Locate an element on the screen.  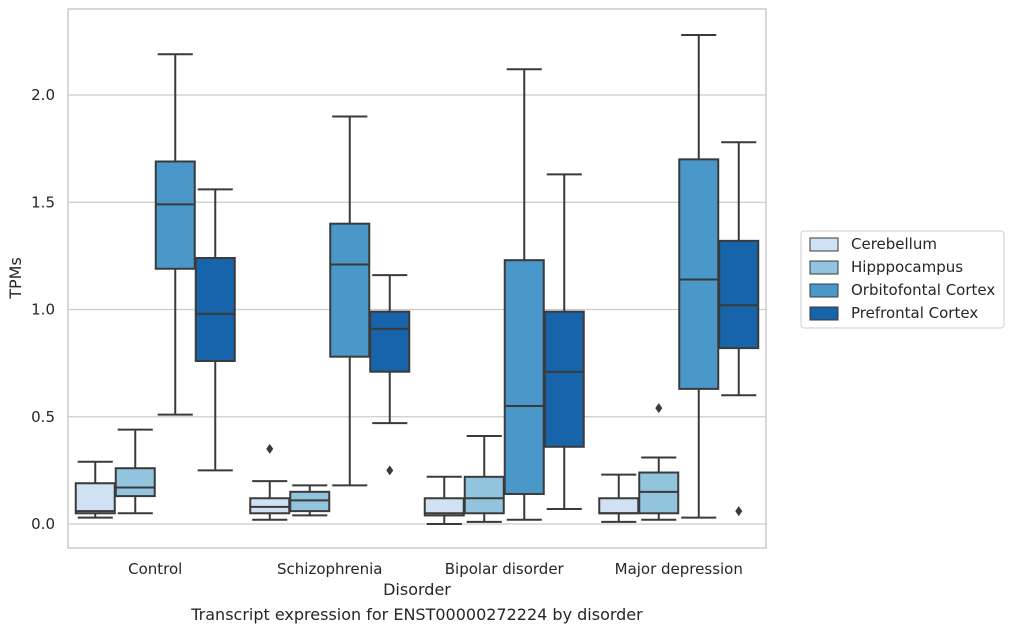
legend-label: Prefrontal Cortex is located at coordinates (914, 313).